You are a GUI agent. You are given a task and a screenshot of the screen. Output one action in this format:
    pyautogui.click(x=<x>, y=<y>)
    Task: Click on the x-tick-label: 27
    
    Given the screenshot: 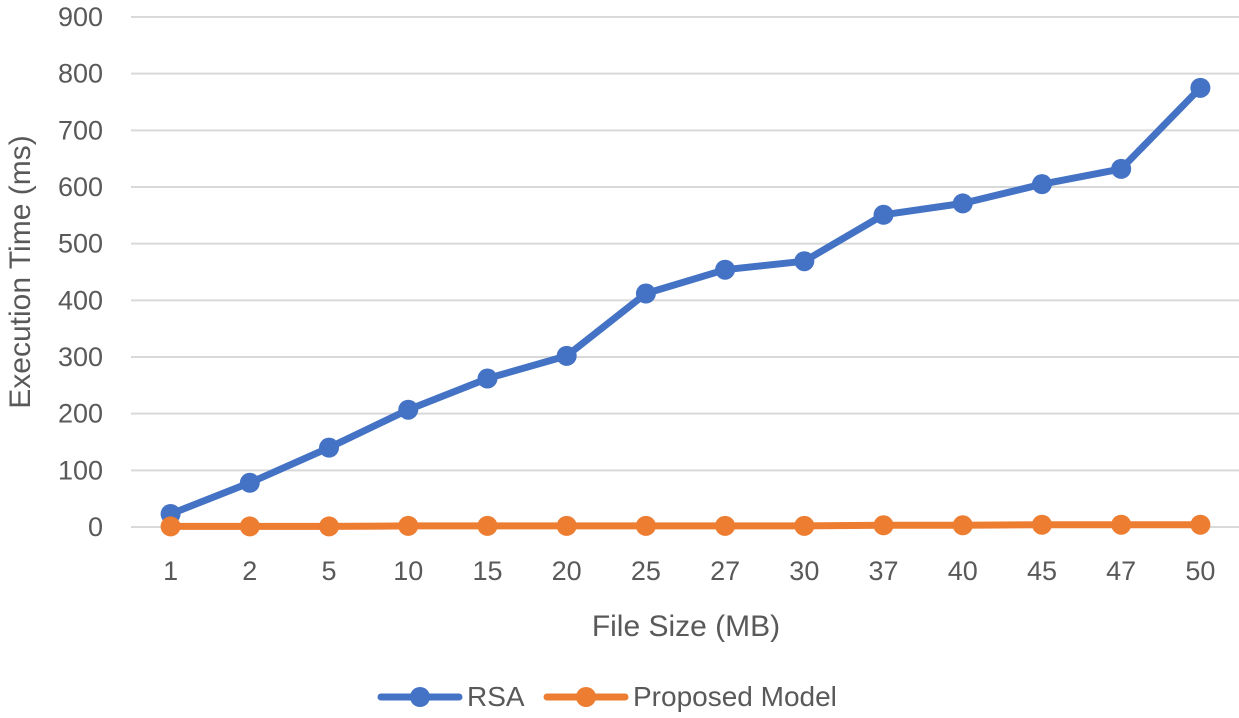 What is the action you would take?
    pyautogui.click(x=725, y=571)
    